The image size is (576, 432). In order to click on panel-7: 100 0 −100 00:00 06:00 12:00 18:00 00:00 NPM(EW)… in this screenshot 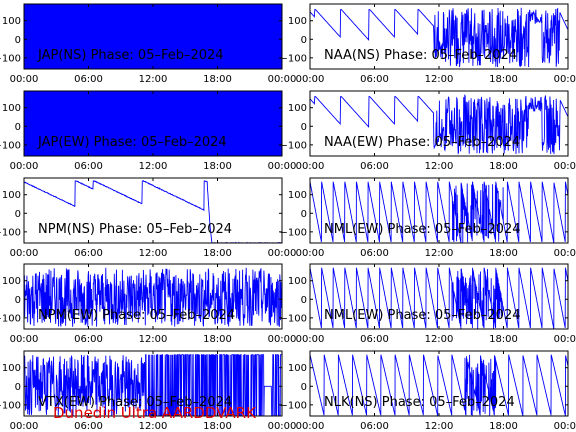, I will do `click(148, 304)`.